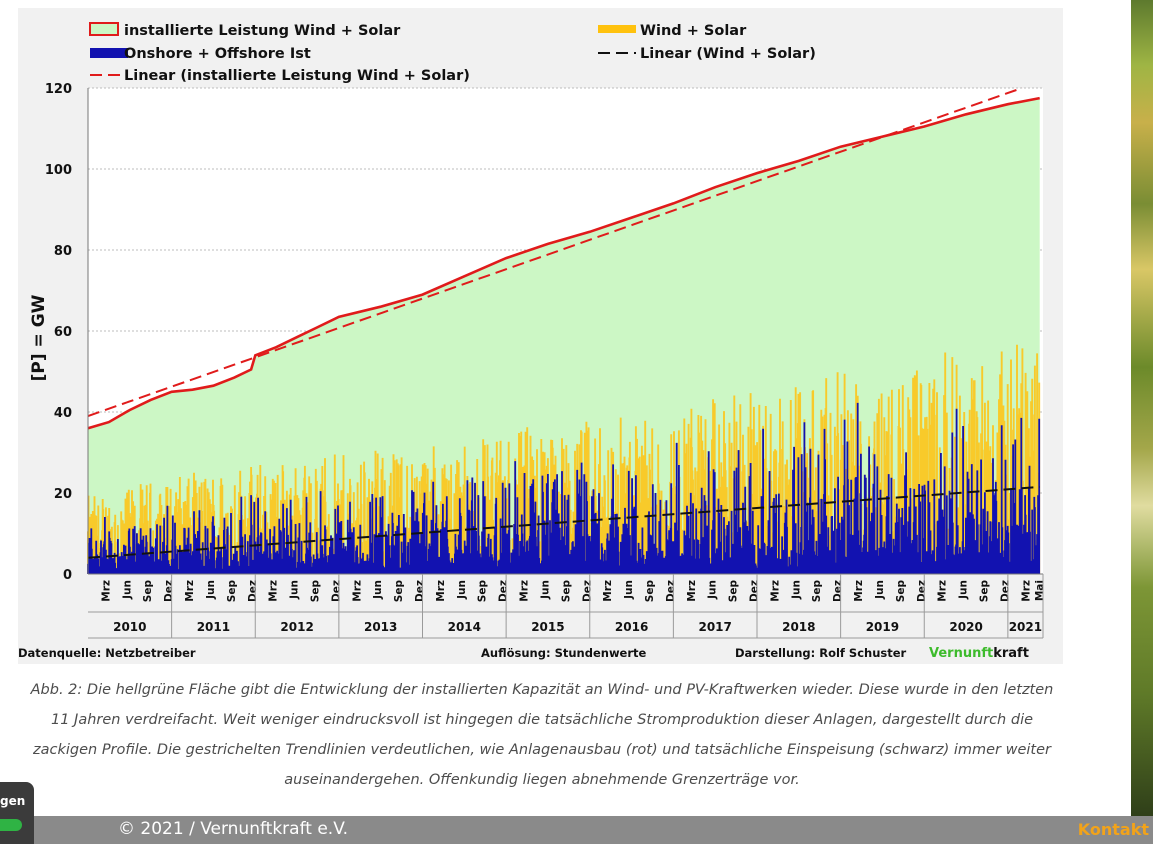 This screenshot has height=844, width=1153. I want to click on legend-swatch-installed, so click(104, 29).